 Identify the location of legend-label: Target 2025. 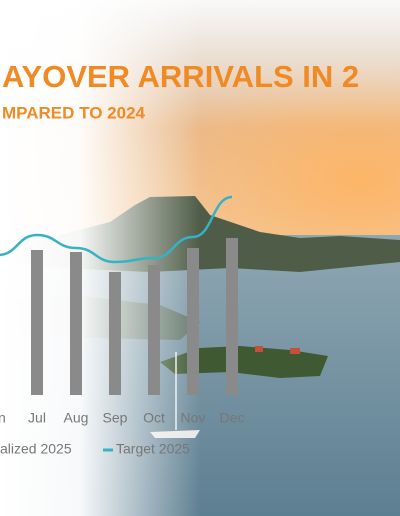
(153, 449).